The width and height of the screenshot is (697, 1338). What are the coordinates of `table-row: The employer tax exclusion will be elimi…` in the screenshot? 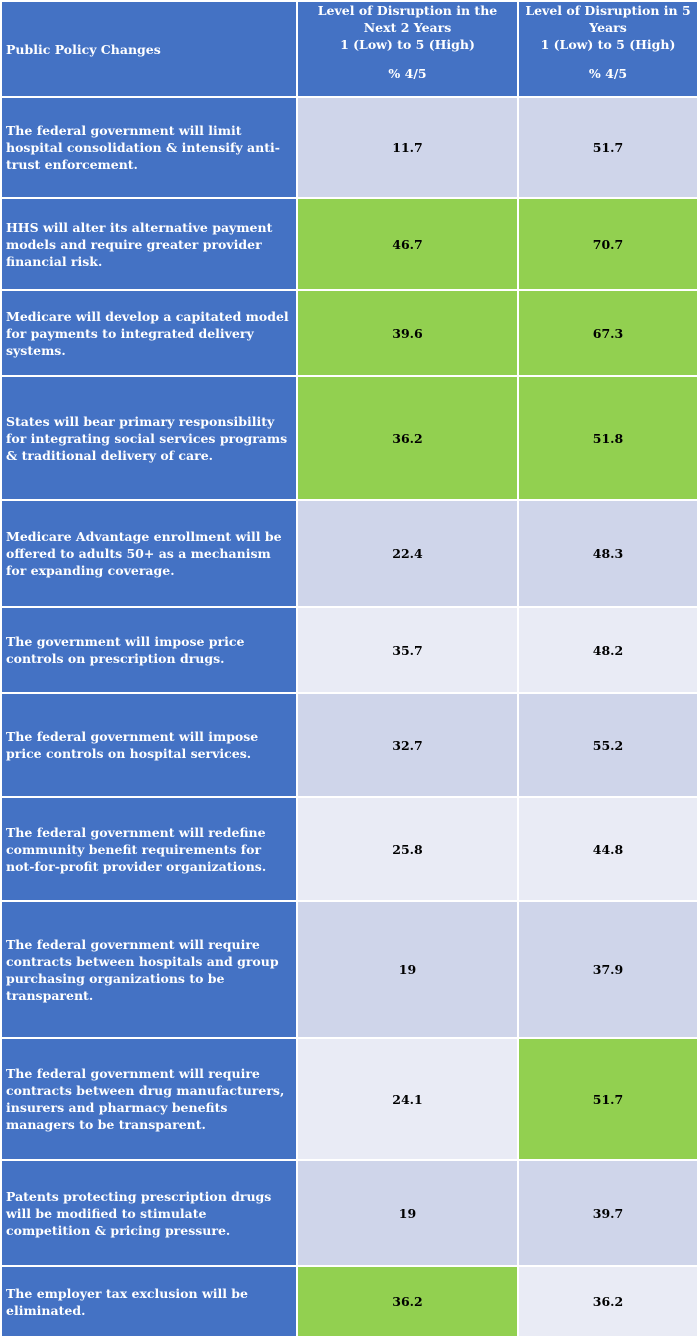 It's located at (348, 1301).